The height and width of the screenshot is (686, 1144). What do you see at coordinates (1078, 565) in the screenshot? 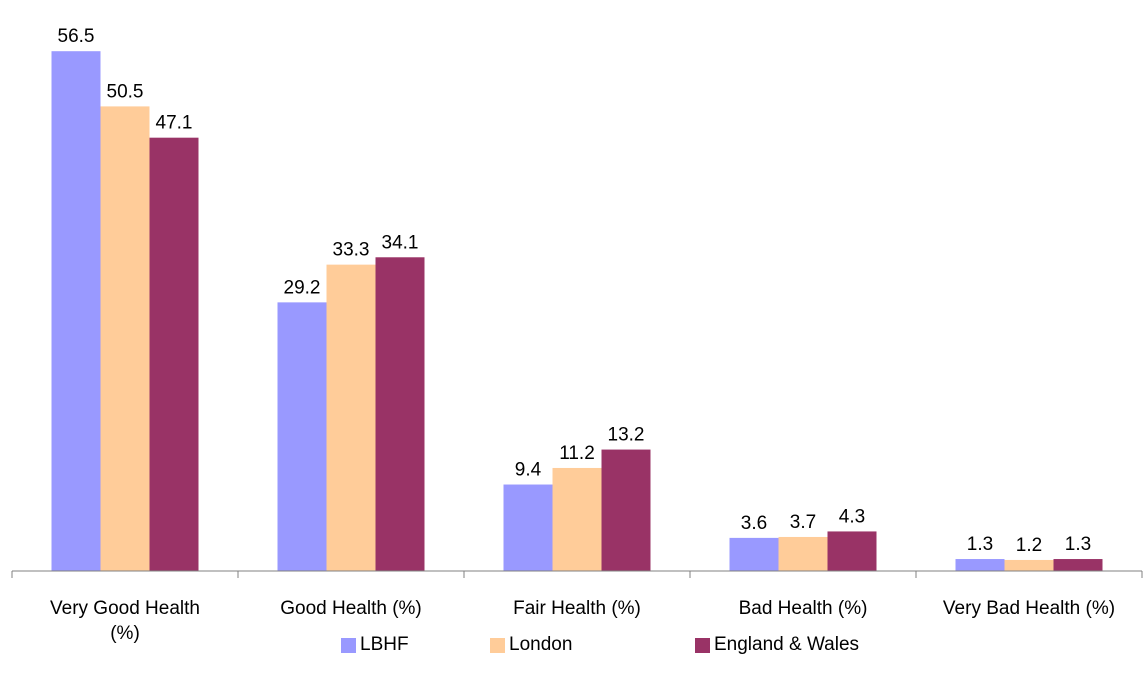
I see `bar-england-wales-very-bad-health` at bounding box center [1078, 565].